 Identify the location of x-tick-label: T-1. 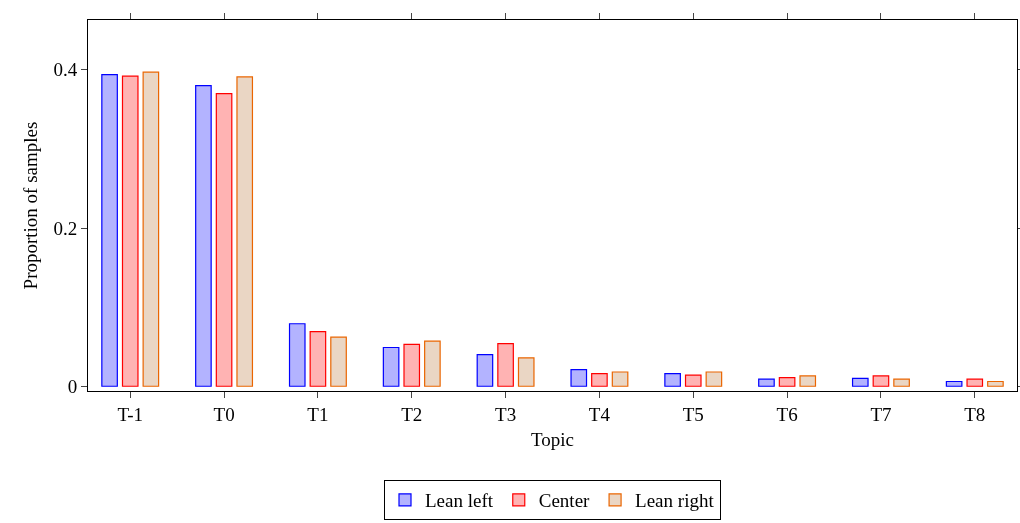
(130, 414).